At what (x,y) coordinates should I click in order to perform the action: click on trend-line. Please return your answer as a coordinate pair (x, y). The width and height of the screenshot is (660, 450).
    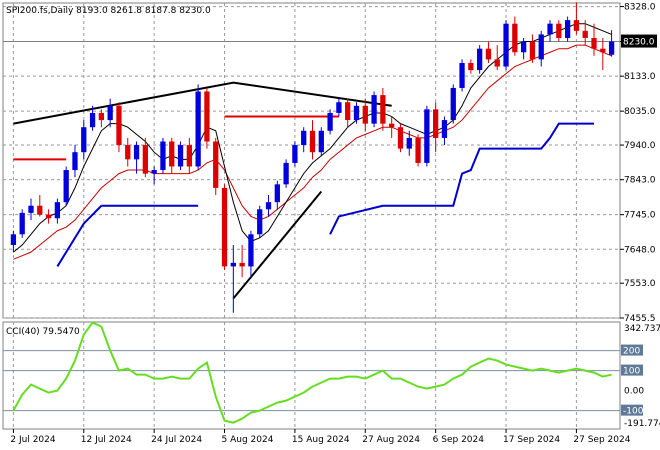
    Looking at the image, I should click on (202, 103).